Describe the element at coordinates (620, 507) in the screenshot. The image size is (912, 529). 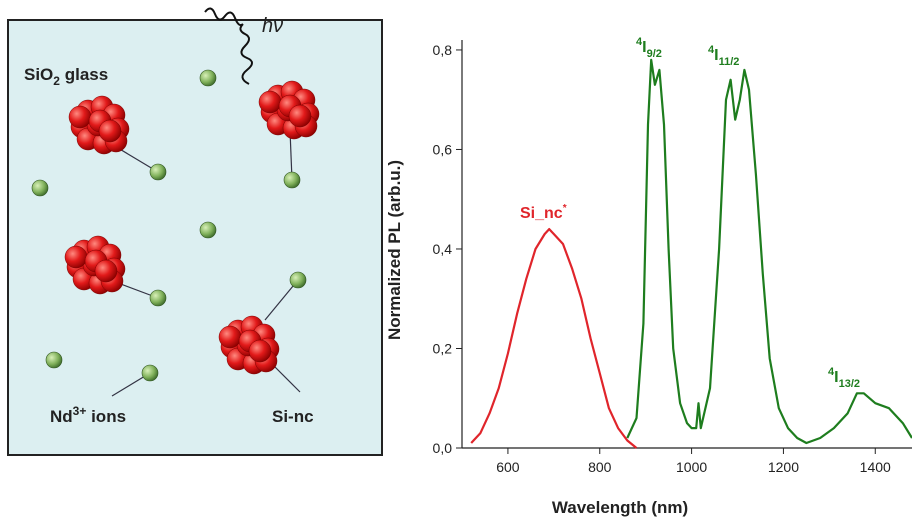
I see `x-axis-label: Wavelength (nm)` at that location.